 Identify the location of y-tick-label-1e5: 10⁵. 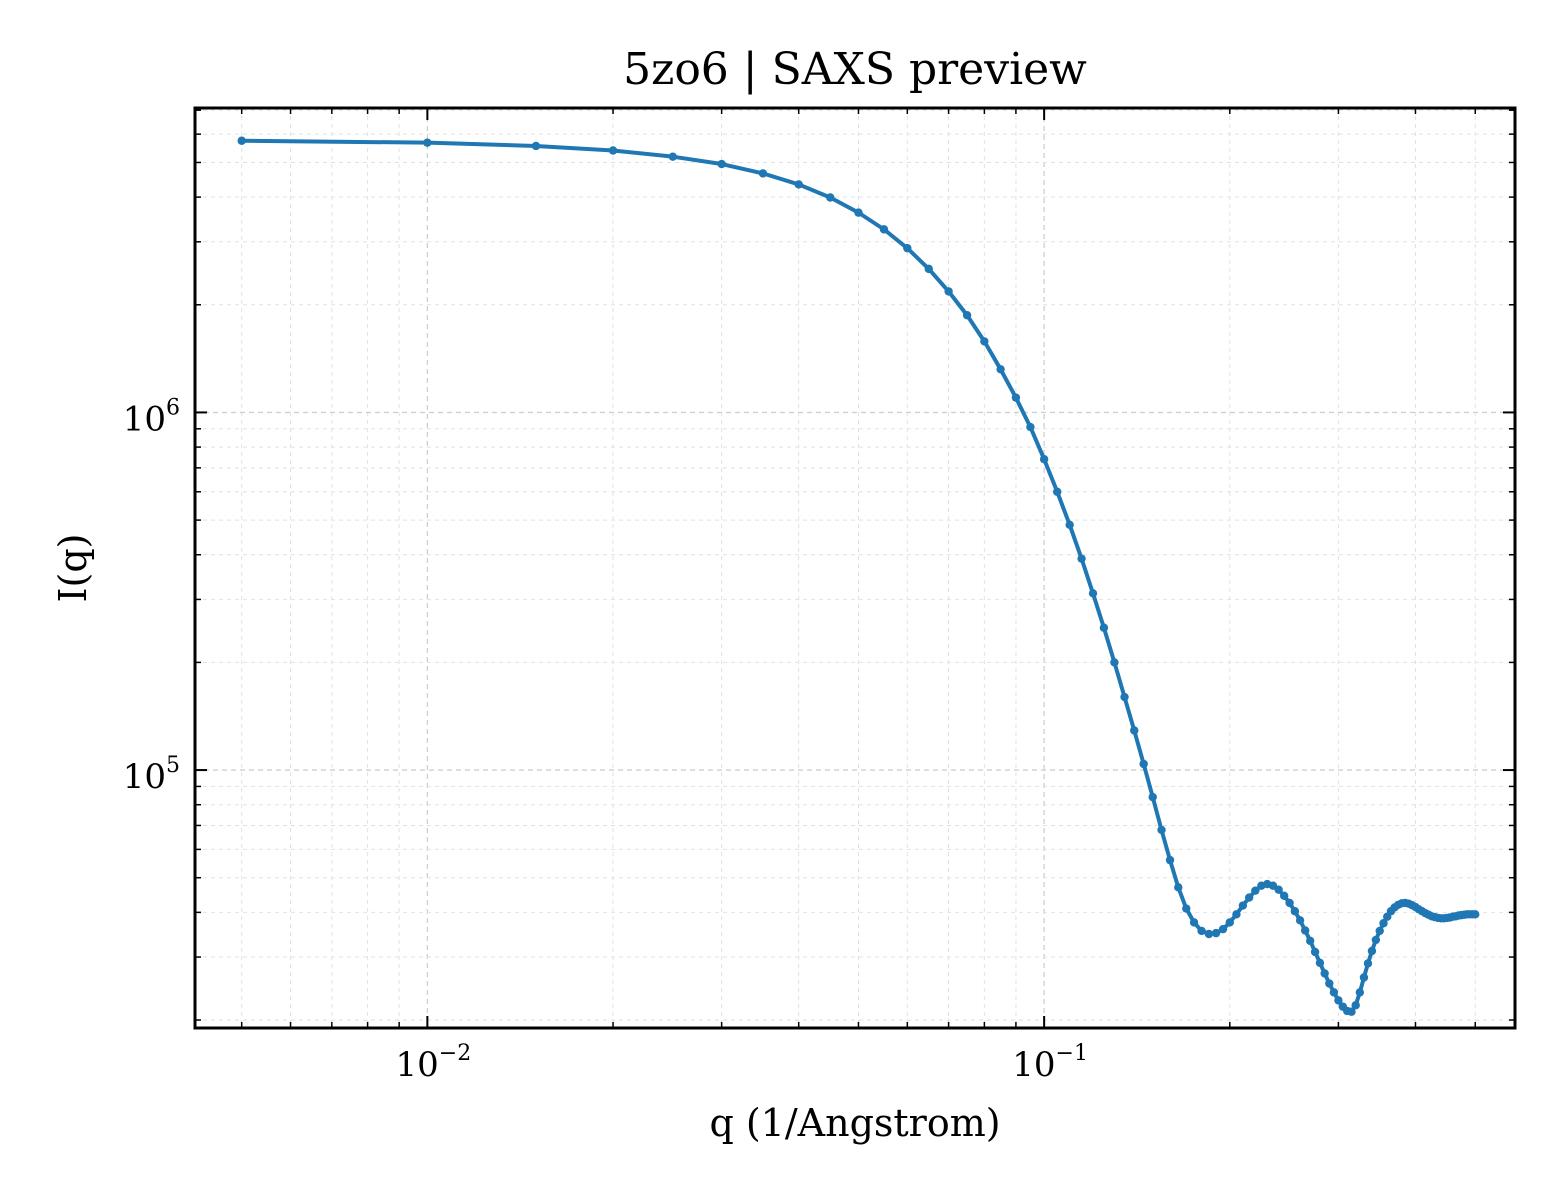
(151, 775).